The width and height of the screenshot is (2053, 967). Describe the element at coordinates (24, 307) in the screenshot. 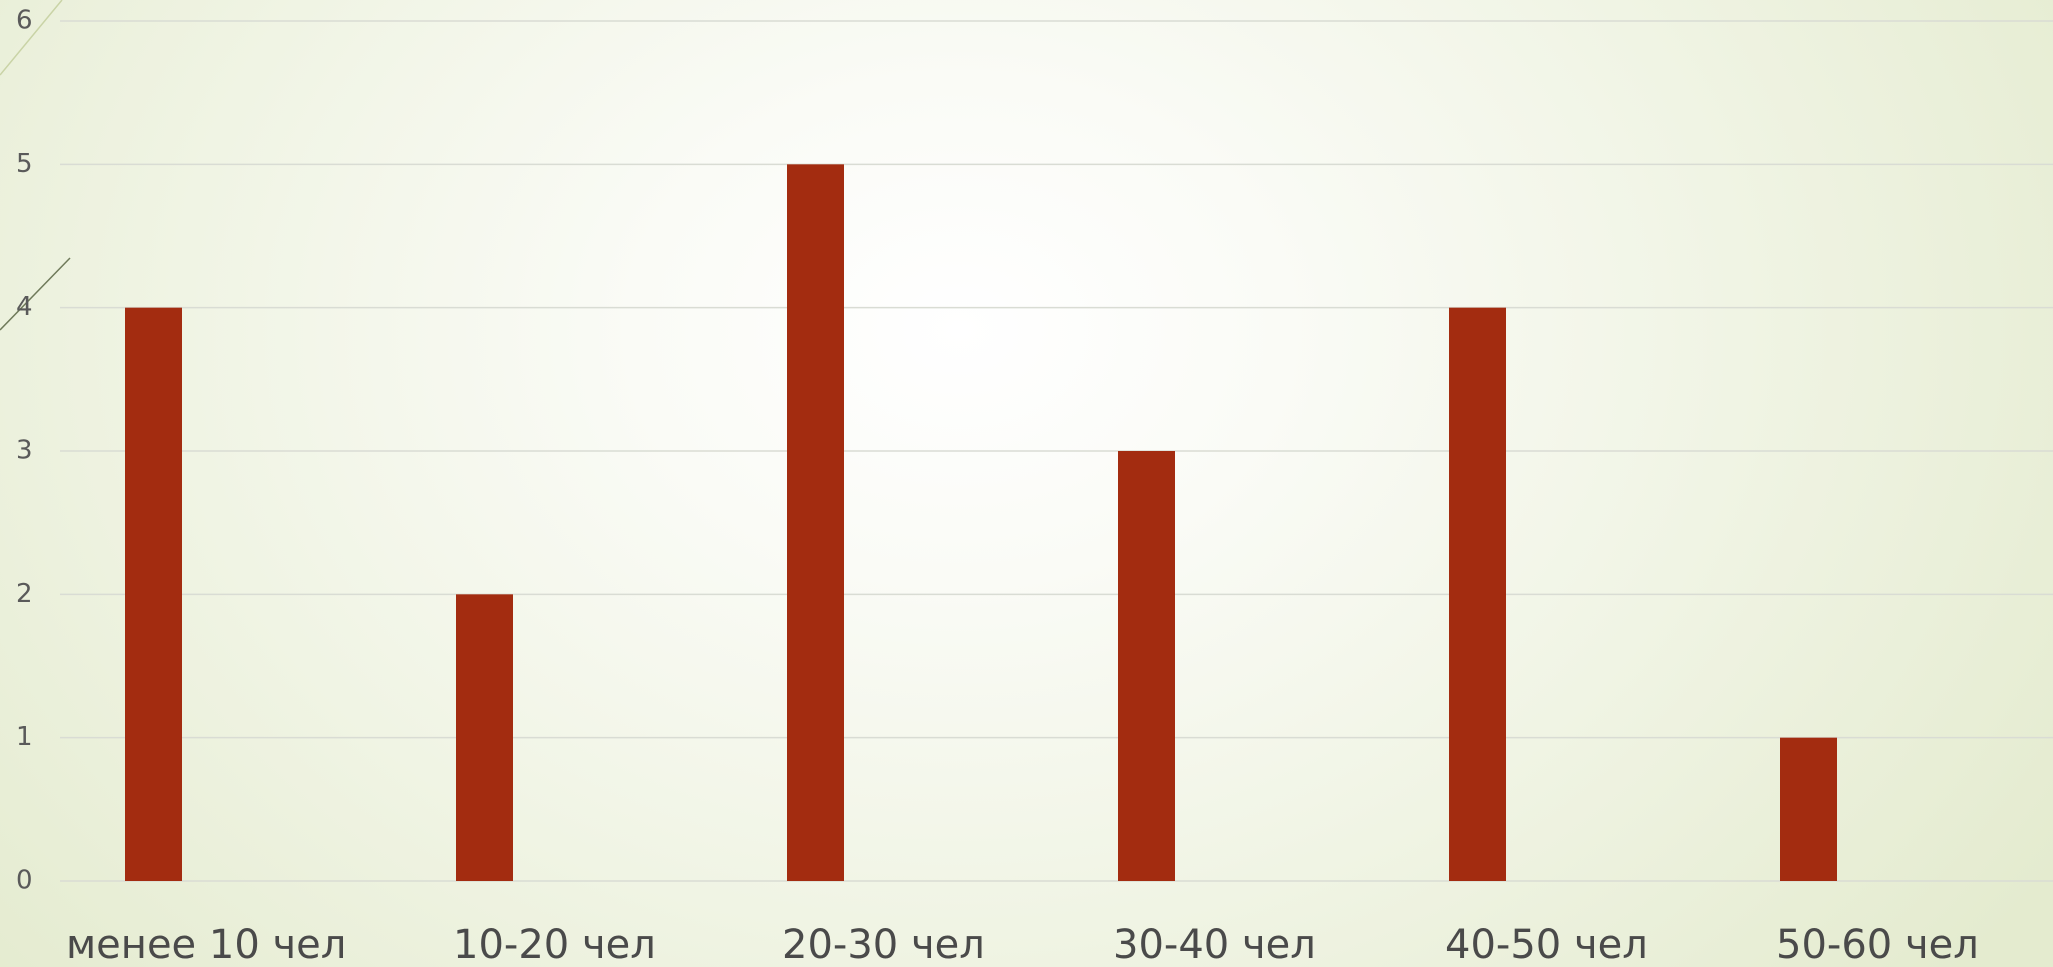

I see `y-tick-label: 4` at that location.